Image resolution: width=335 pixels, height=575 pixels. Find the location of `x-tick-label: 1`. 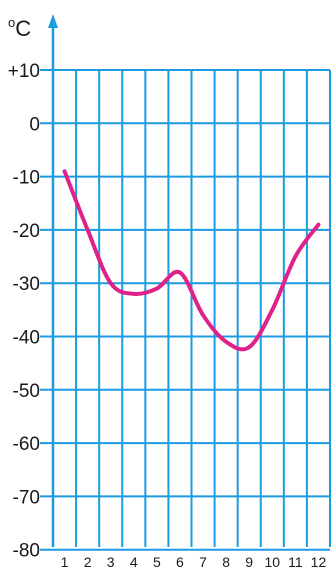

x-tick-label: 1 is located at coordinates (65, 562).